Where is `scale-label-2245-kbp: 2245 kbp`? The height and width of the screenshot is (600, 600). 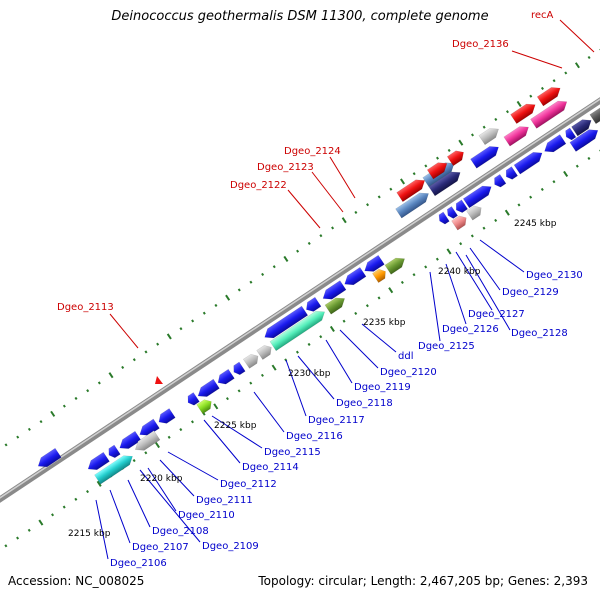 scale-label-2245-kbp: 2245 kbp is located at coordinates (535, 224).